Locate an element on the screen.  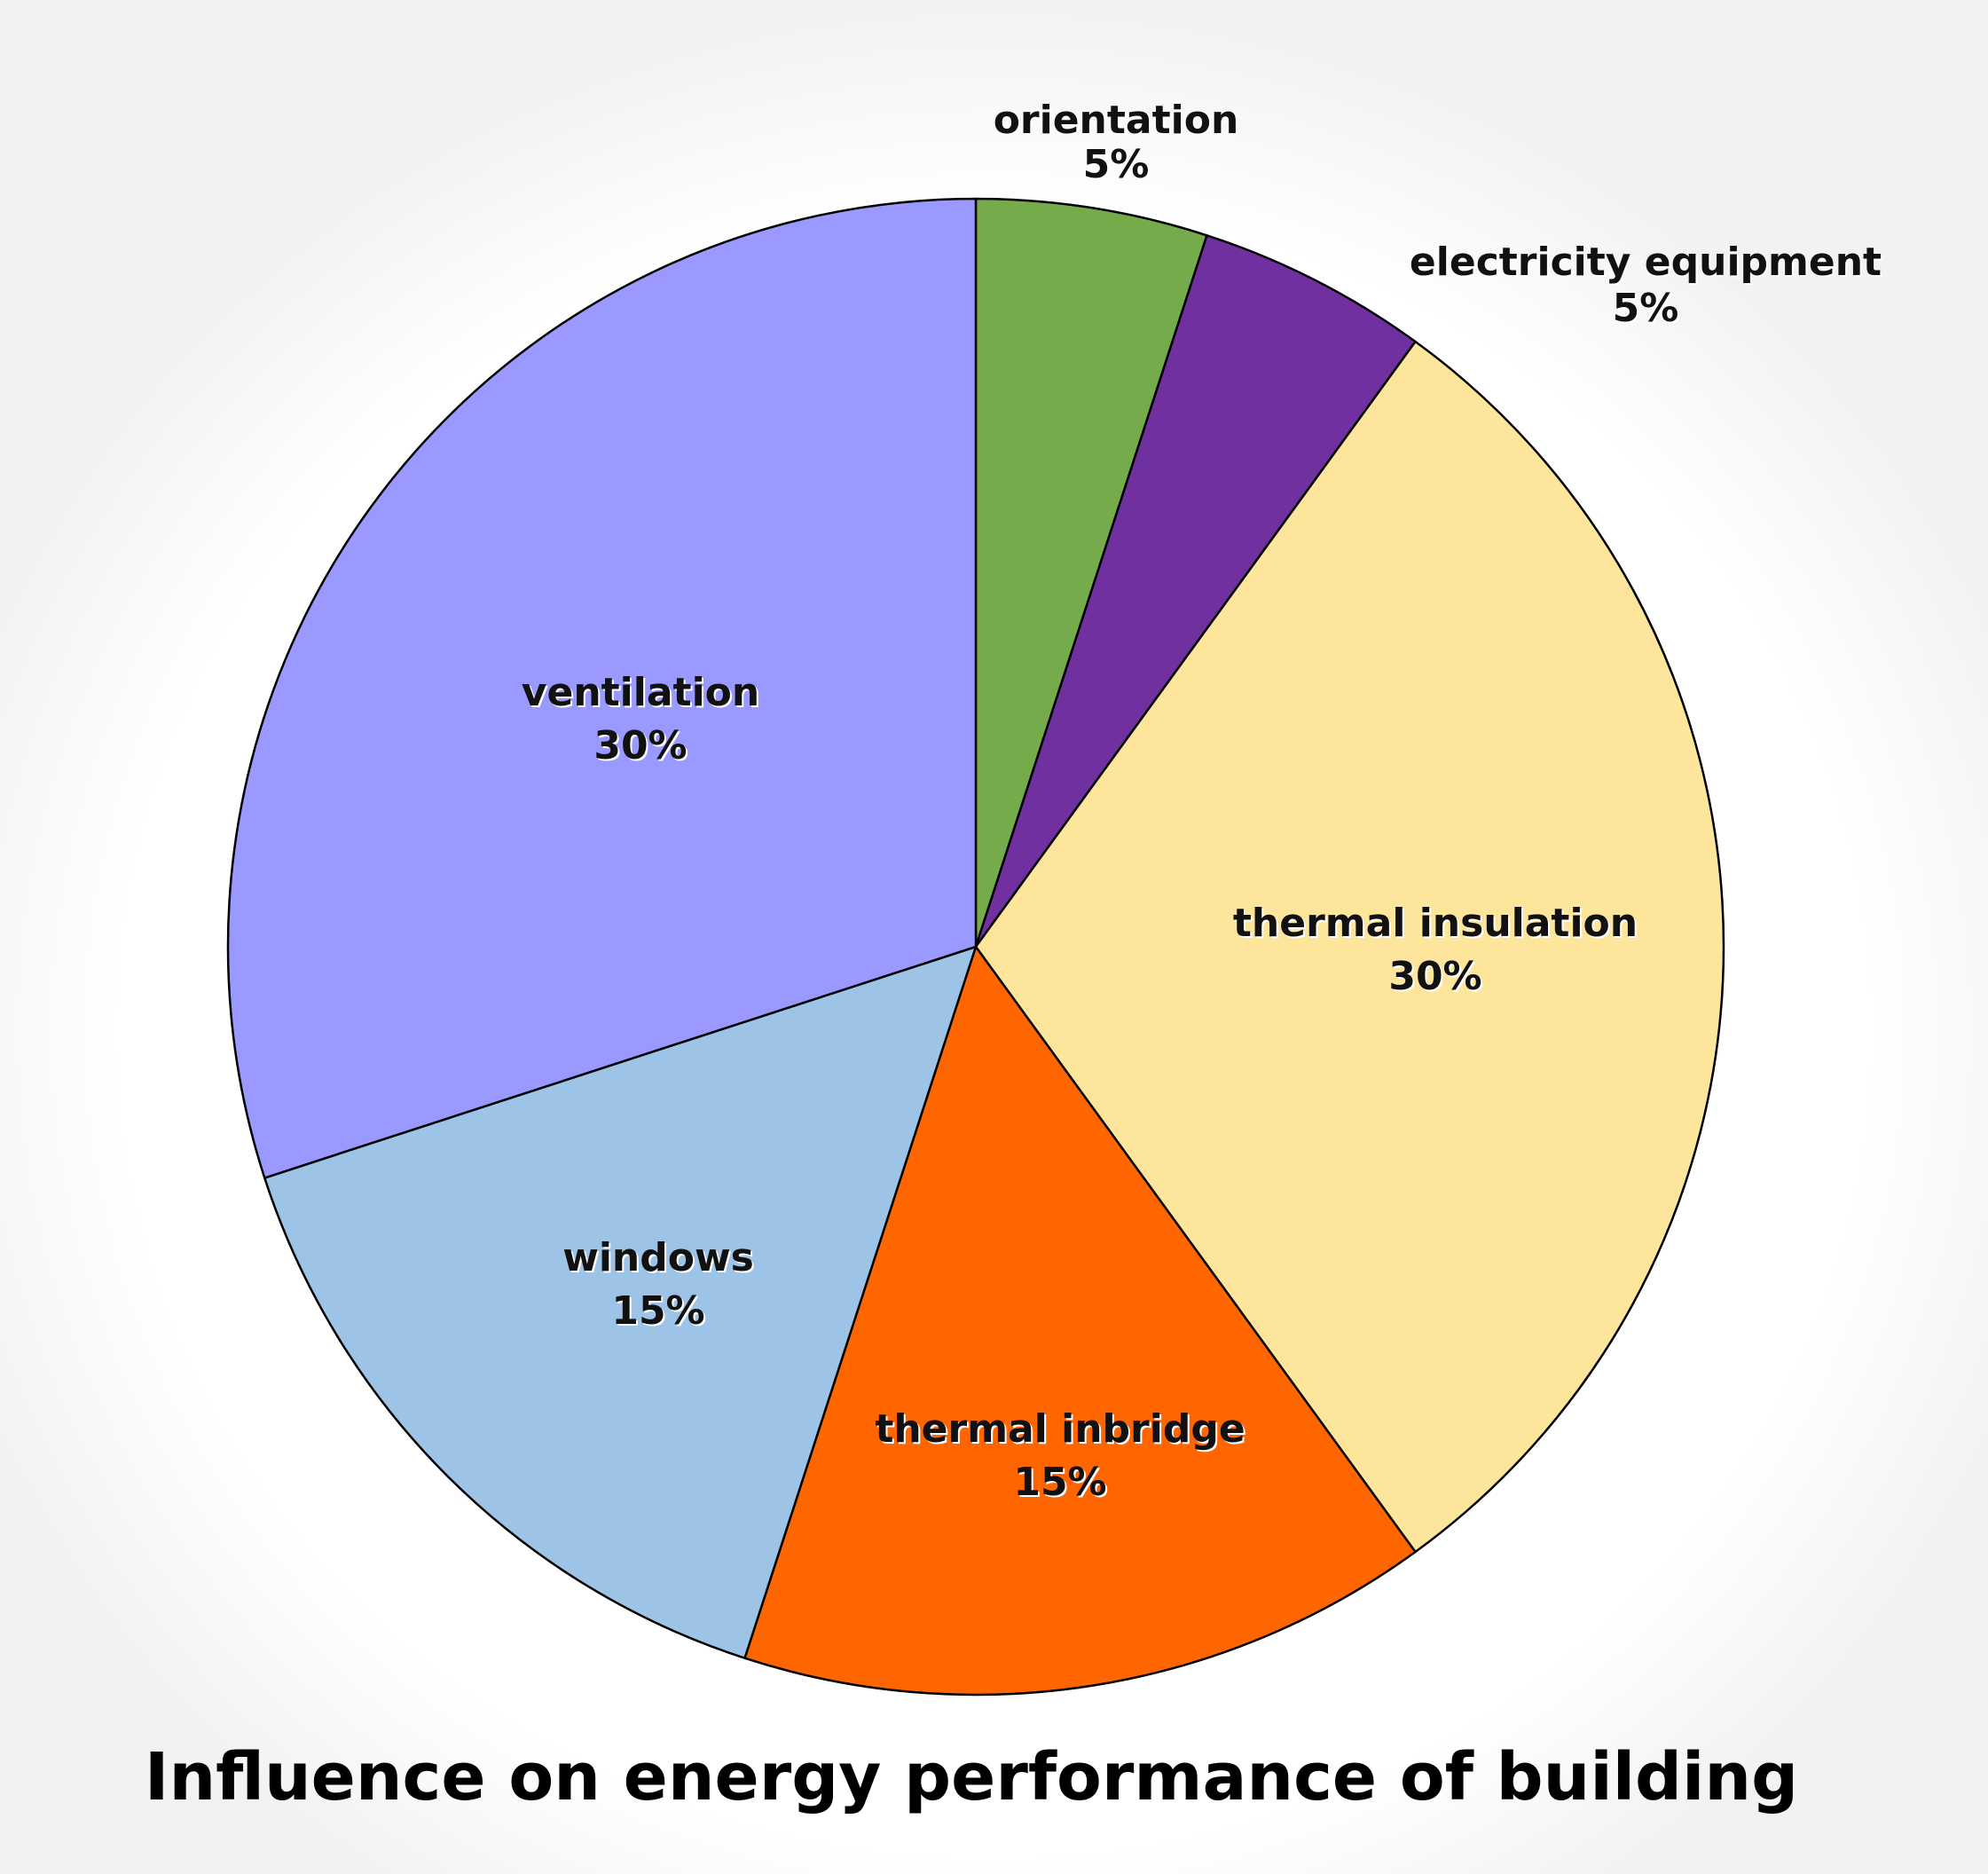
slice-label-thermal-inbridge: thermal inbridge is located at coordinates (1060, 1429).